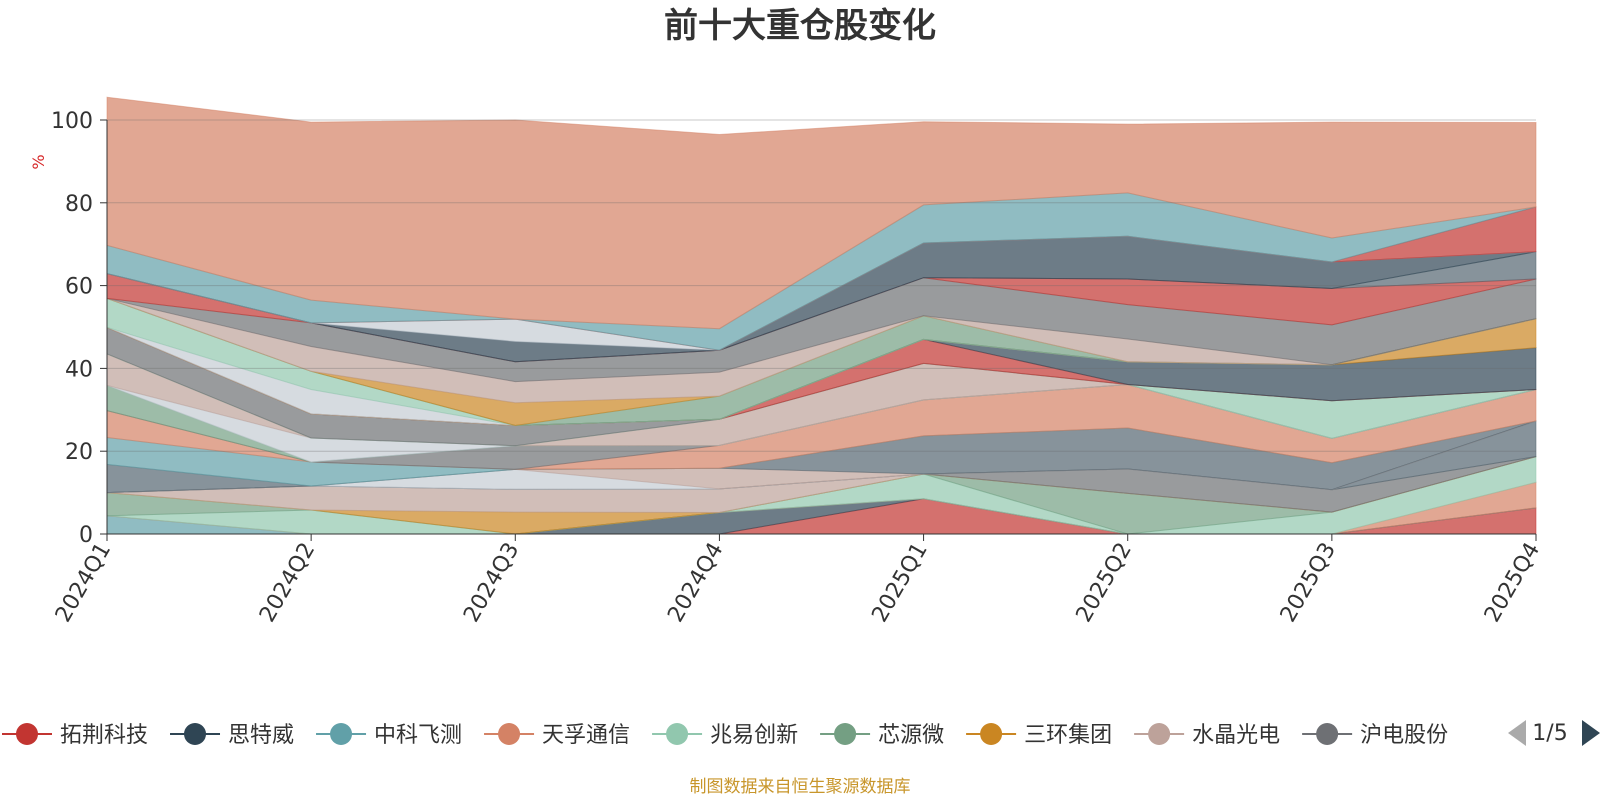  What do you see at coordinates (418, 735) in the screenshot?
I see `legend-label: 中科飞测` at bounding box center [418, 735].